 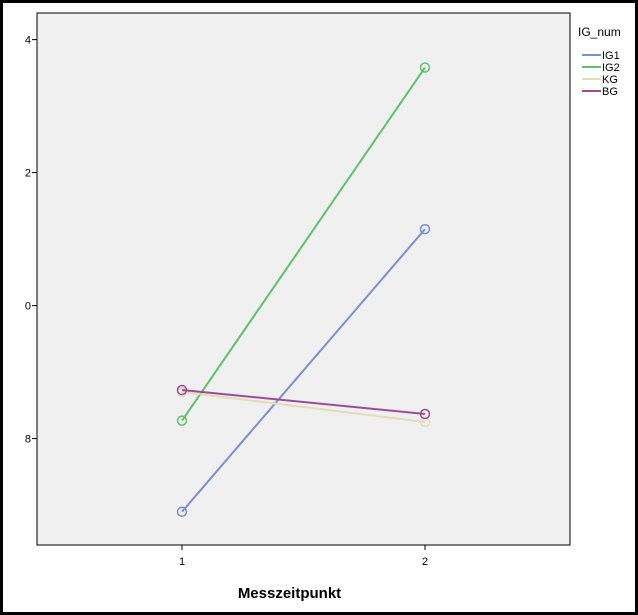 What do you see at coordinates (611, 68) in the screenshot?
I see `legend-label: IG2` at bounding box center [611, 68].